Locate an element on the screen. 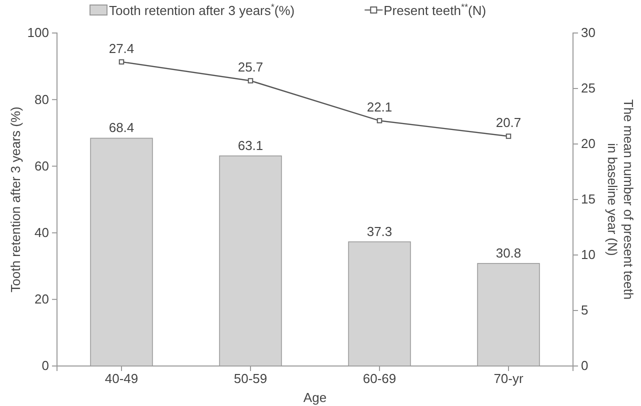  y-tick-label: 20 is located at coordinates (41, 299).